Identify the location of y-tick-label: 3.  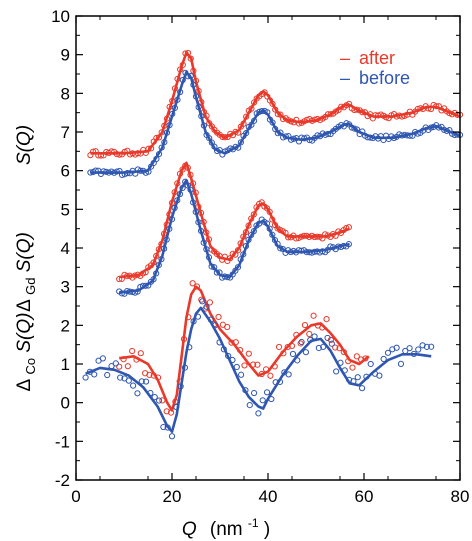
(65, 287).